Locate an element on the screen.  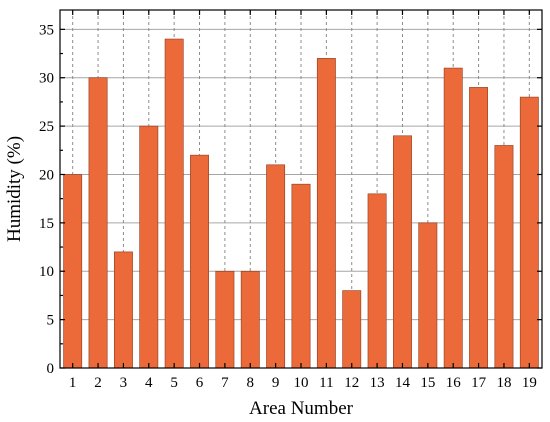
x-tick-label: 9 is located at coordinates (276, 383).